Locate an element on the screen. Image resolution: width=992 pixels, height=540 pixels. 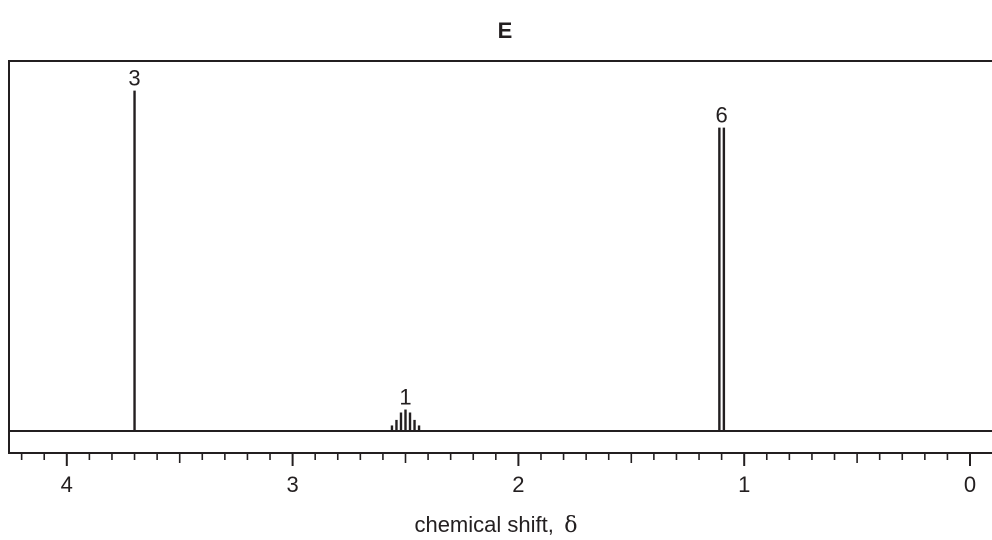
x-axis-tick-labels: 4 3 2 1 0 is located at coordinates (518, 484).